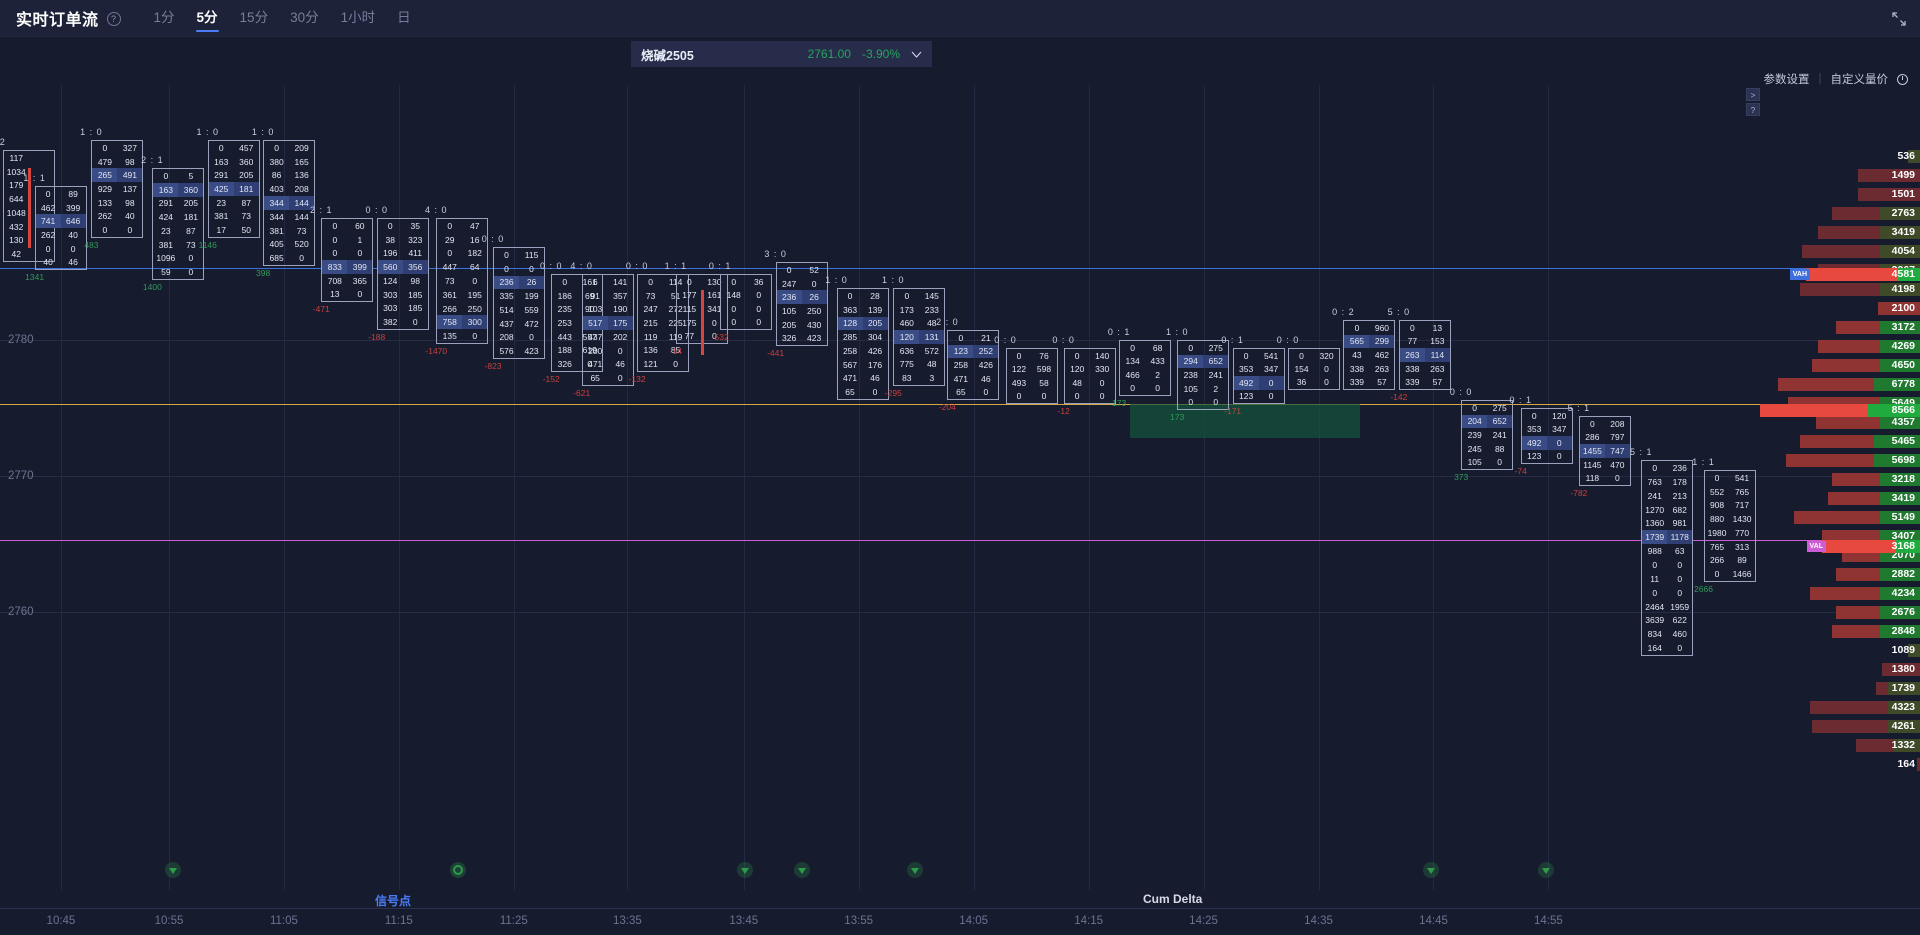 The image size is (1920, 935). Describe the element at coordinates (304, 17) in the screenshot. I see `timeframe-tab-3: 30分` at that location.